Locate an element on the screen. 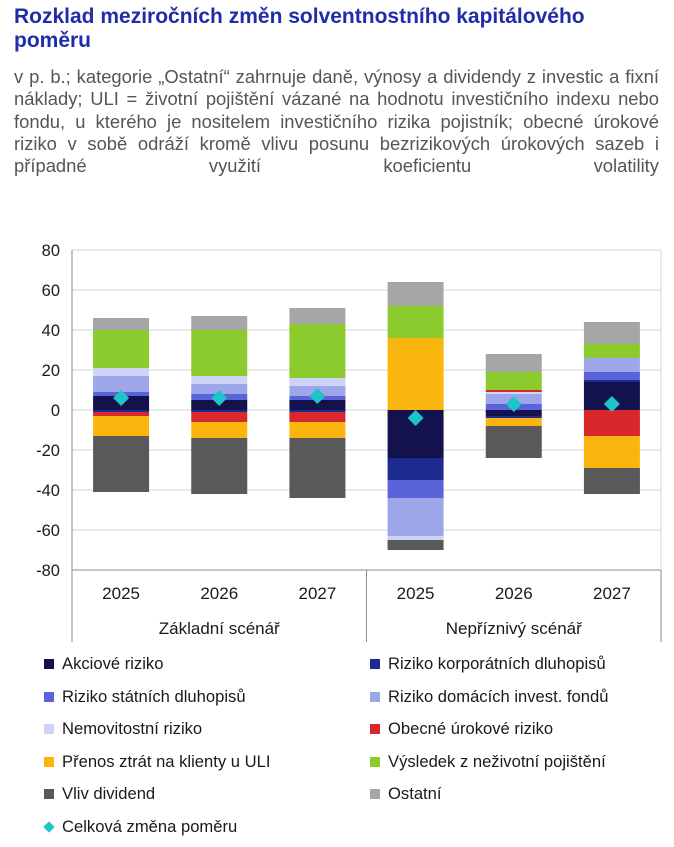  y-tick-label: -80 is located at coordinates (48, 571).